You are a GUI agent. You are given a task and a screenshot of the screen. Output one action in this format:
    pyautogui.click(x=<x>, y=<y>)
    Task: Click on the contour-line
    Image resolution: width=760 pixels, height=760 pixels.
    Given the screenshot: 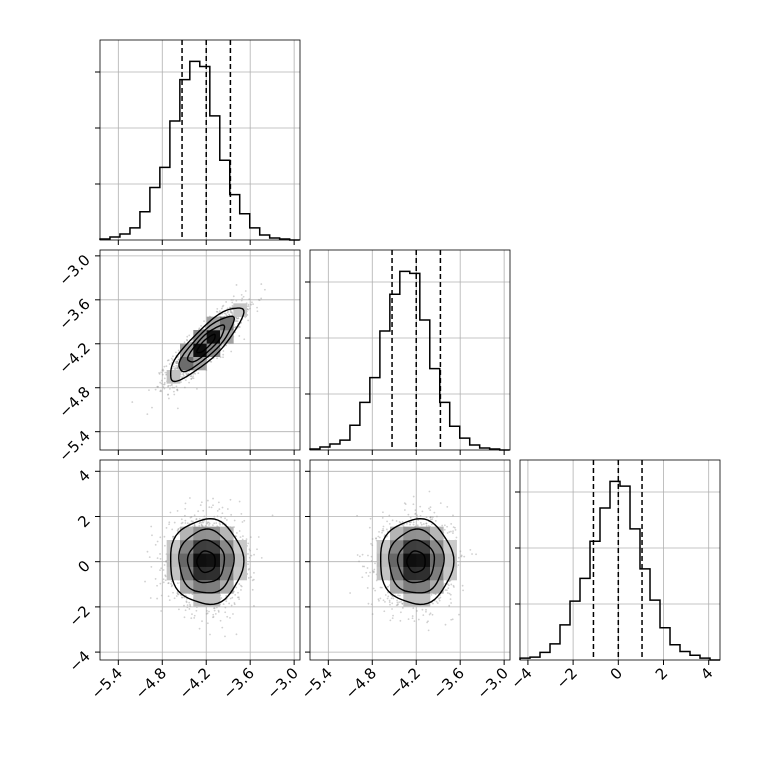 What is the action you would take?
    pyautogui.click(x=206, y=561)
    